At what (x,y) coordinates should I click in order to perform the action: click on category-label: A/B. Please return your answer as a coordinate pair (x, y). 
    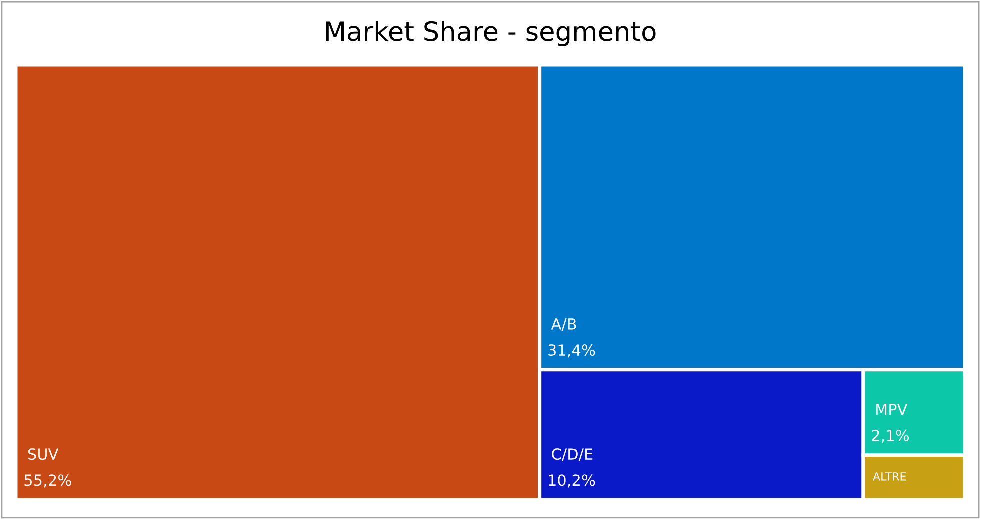
    Looking at the image, I should click on (563, 325).